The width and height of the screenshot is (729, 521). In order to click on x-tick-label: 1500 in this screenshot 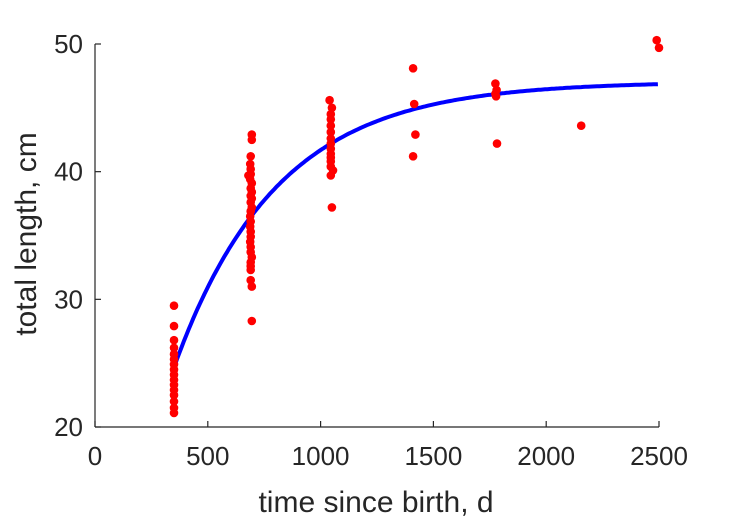, I will do `click(433, 456)`.